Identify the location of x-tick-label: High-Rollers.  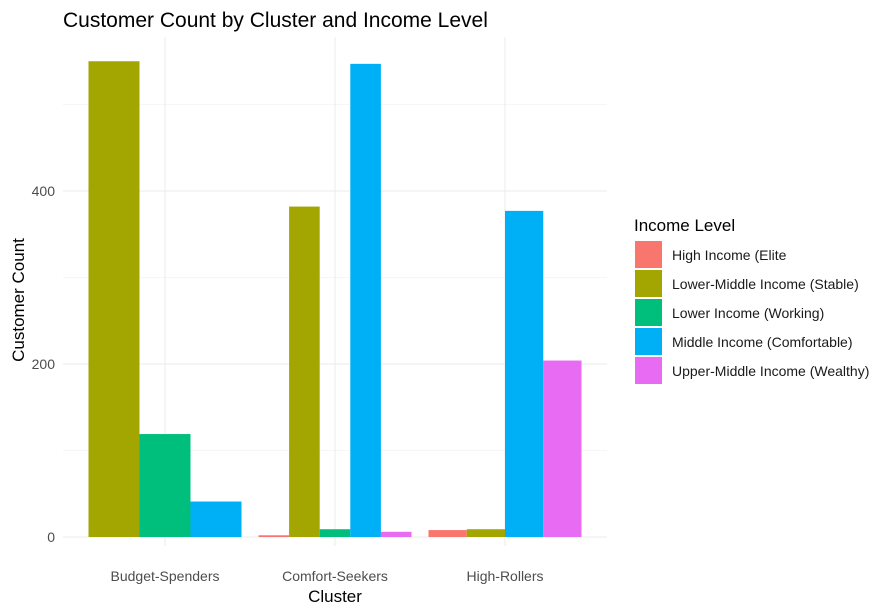
(504, 576).